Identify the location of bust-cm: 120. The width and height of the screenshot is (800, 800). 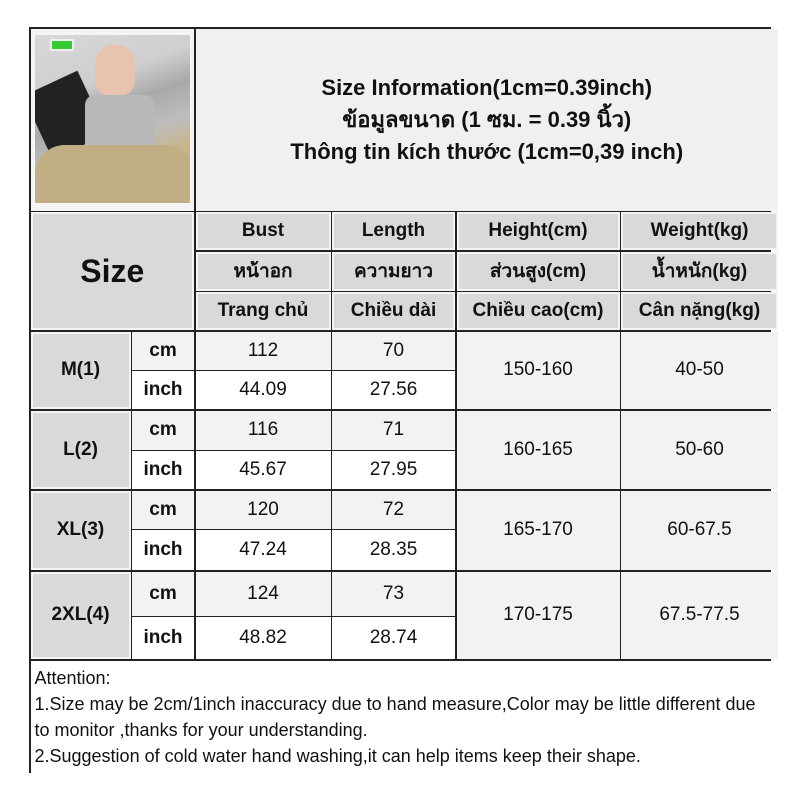
(263, 509).